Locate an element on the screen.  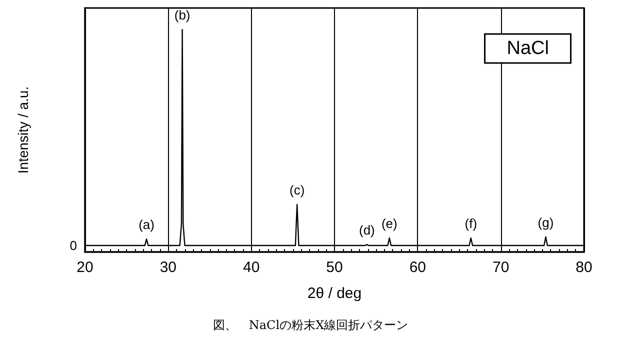
annotation: (e) is located at coordinates (389, 223).